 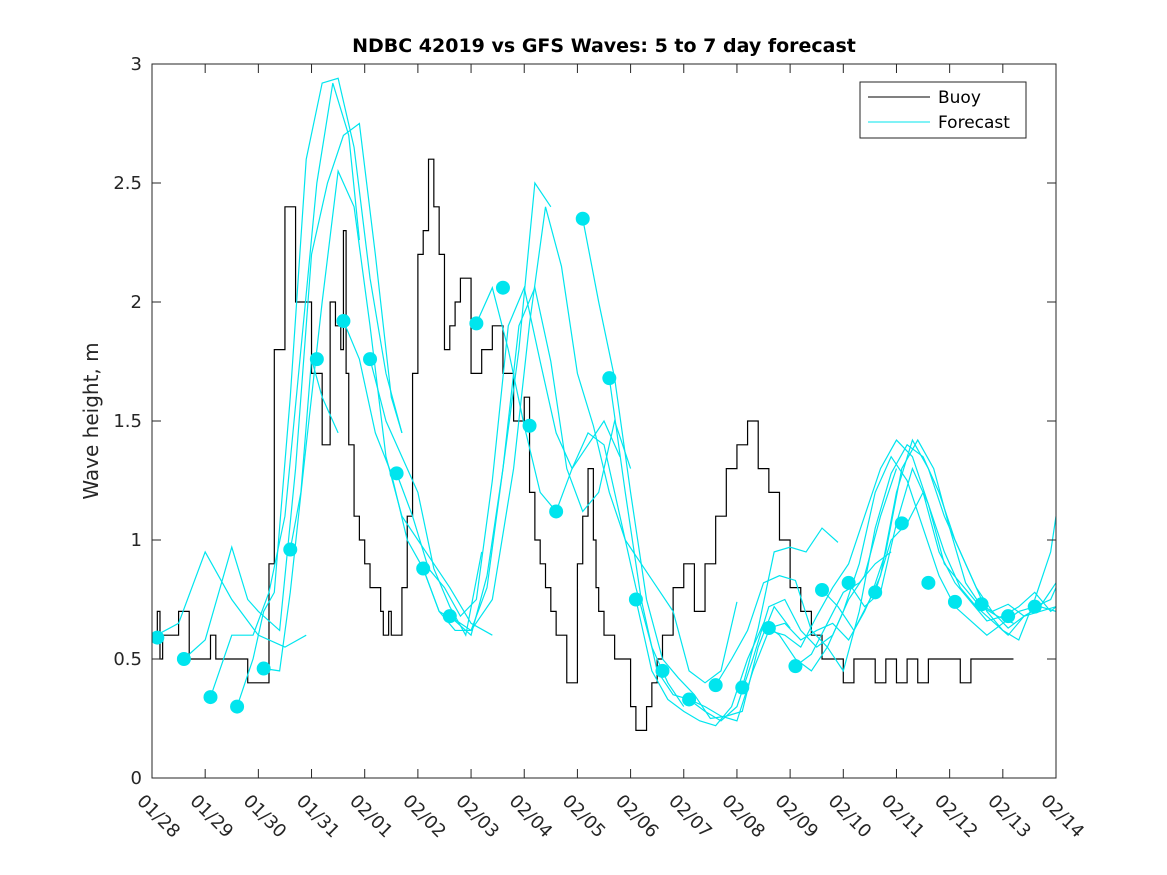 What do you see at coordinates (959, 98) in the screenshot?
I see `legend-label-buoy: Buoy` at bounding box center [959, 98].